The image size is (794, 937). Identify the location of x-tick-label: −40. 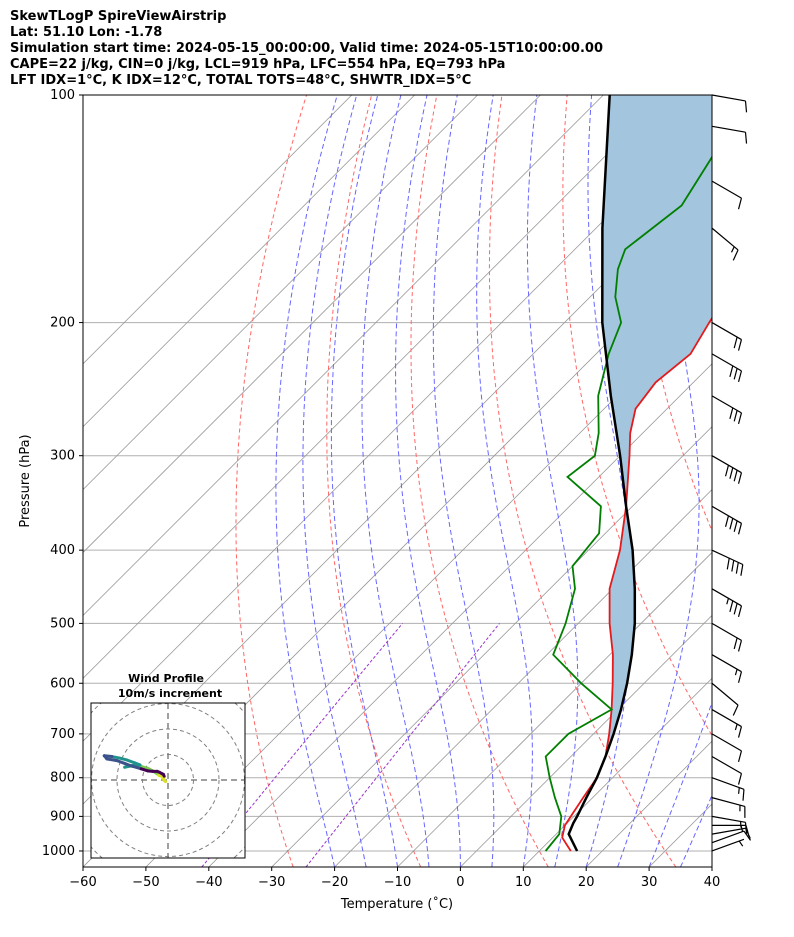
(208, 882).